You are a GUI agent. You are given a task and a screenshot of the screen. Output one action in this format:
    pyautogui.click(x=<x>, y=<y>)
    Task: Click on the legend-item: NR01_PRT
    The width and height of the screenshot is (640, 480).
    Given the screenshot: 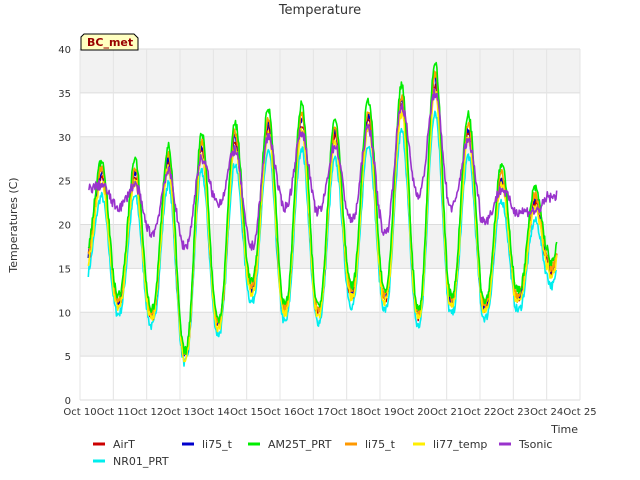 What is the action you would take?
    pyautogui.click(x=131, y=461)
    